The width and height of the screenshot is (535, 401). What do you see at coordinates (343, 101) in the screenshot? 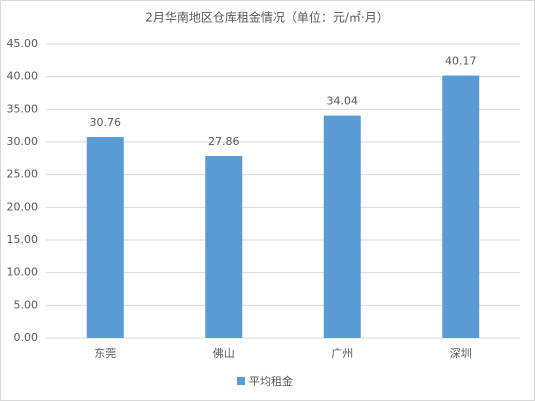
I see `data-label: 34.04` at bounding box center [343, 101].